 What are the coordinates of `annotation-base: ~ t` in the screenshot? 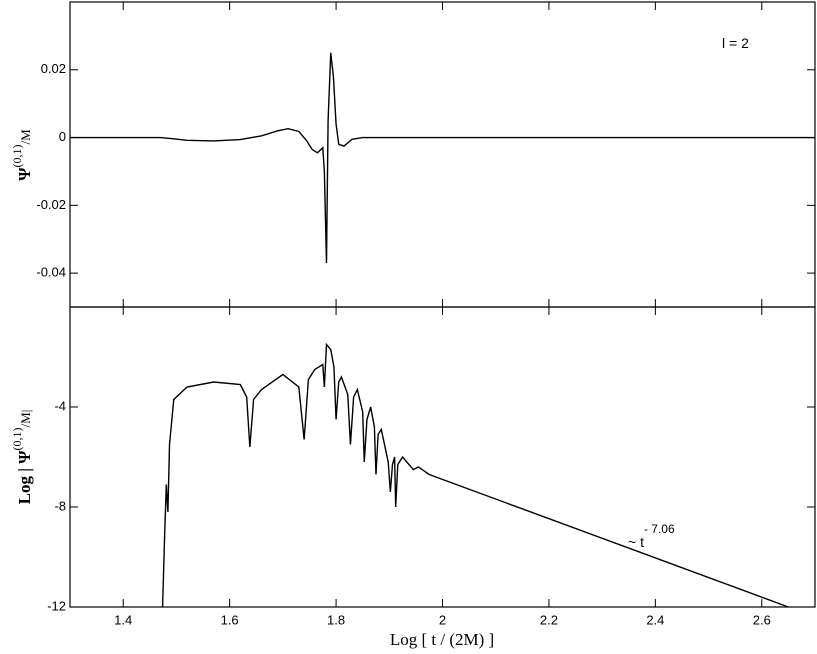 It's located at (636, 542).